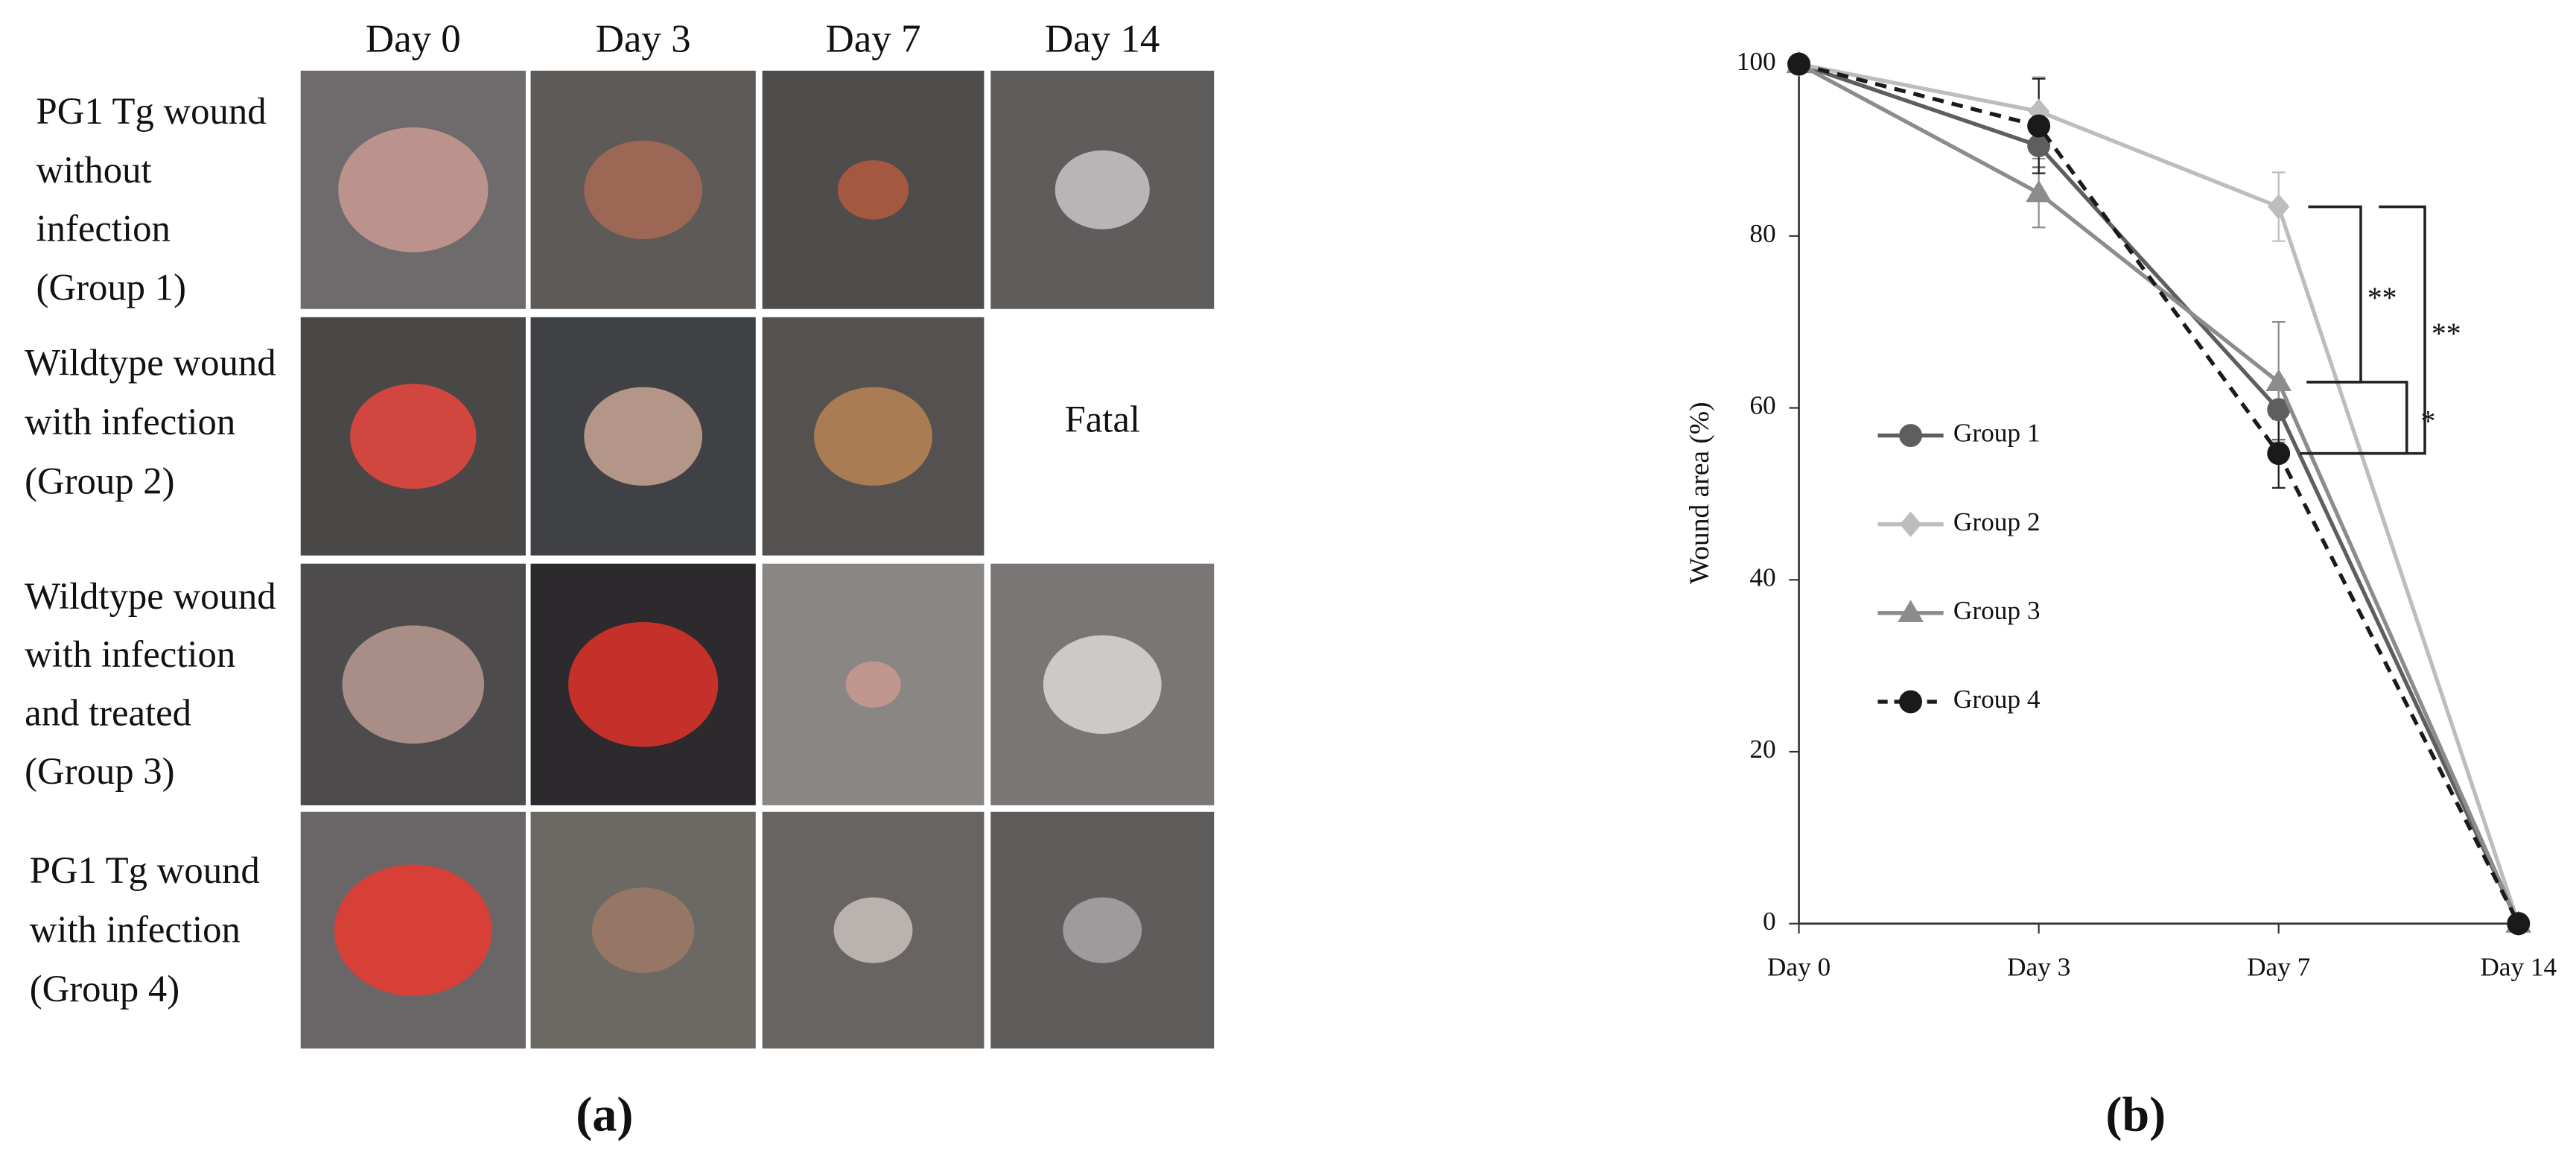 The height and width of the screenshot is (1157, 2576). Describe the element at coordinates (1762, 749) in the screenshot. I see `y-tick-label: 20` at that location.